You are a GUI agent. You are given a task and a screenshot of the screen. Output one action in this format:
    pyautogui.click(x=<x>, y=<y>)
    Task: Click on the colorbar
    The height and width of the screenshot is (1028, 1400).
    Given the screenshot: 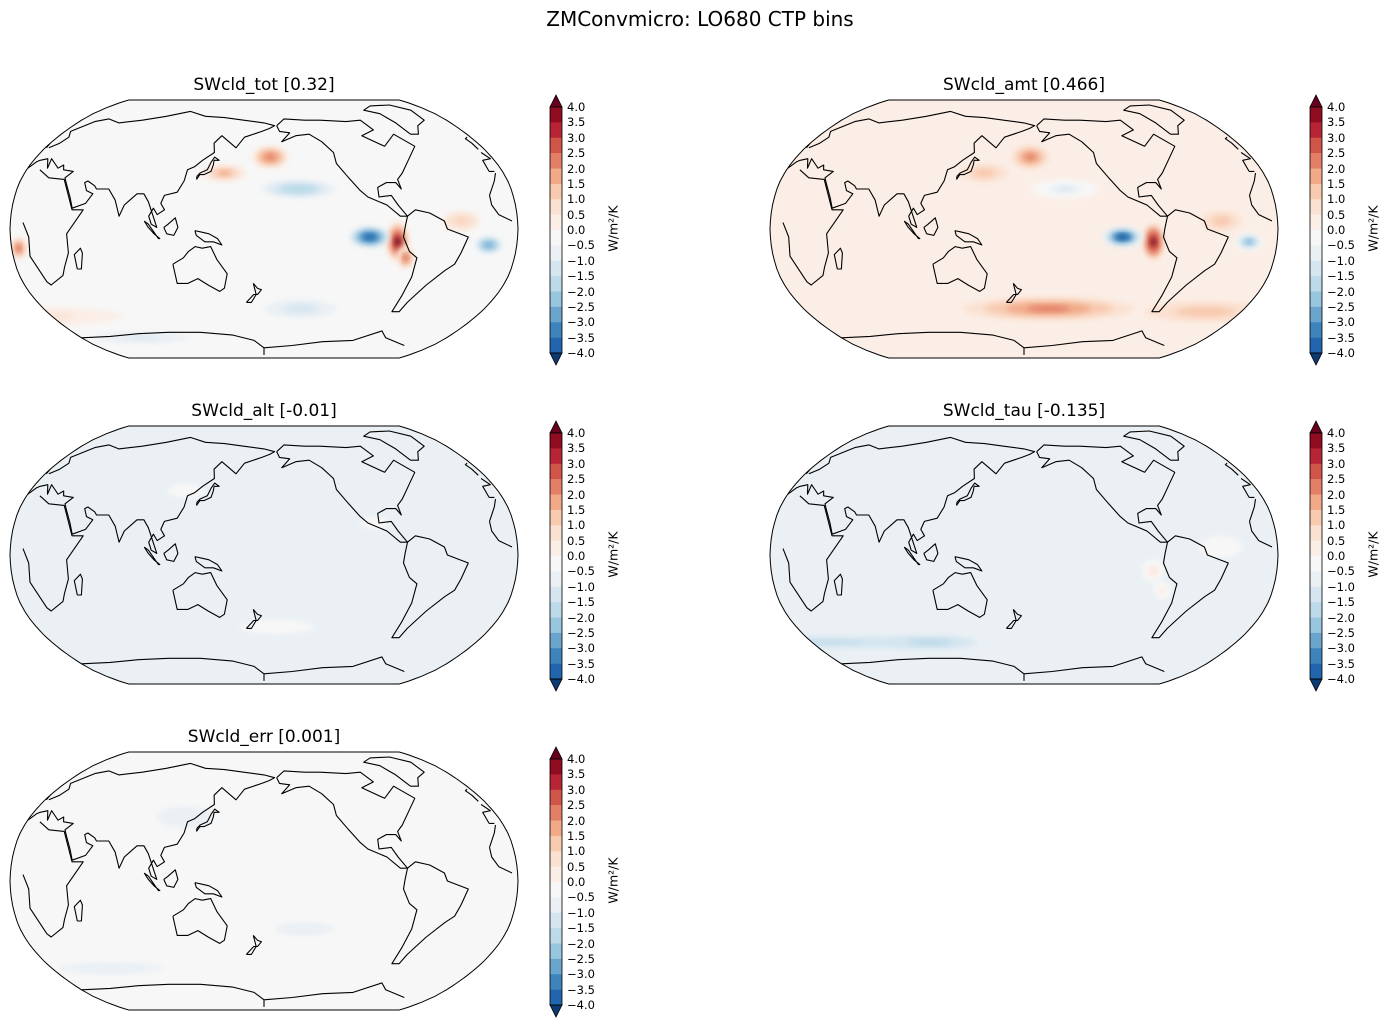 What is the action you would take?
    pyautogui.click(x=1316, y=556)
    